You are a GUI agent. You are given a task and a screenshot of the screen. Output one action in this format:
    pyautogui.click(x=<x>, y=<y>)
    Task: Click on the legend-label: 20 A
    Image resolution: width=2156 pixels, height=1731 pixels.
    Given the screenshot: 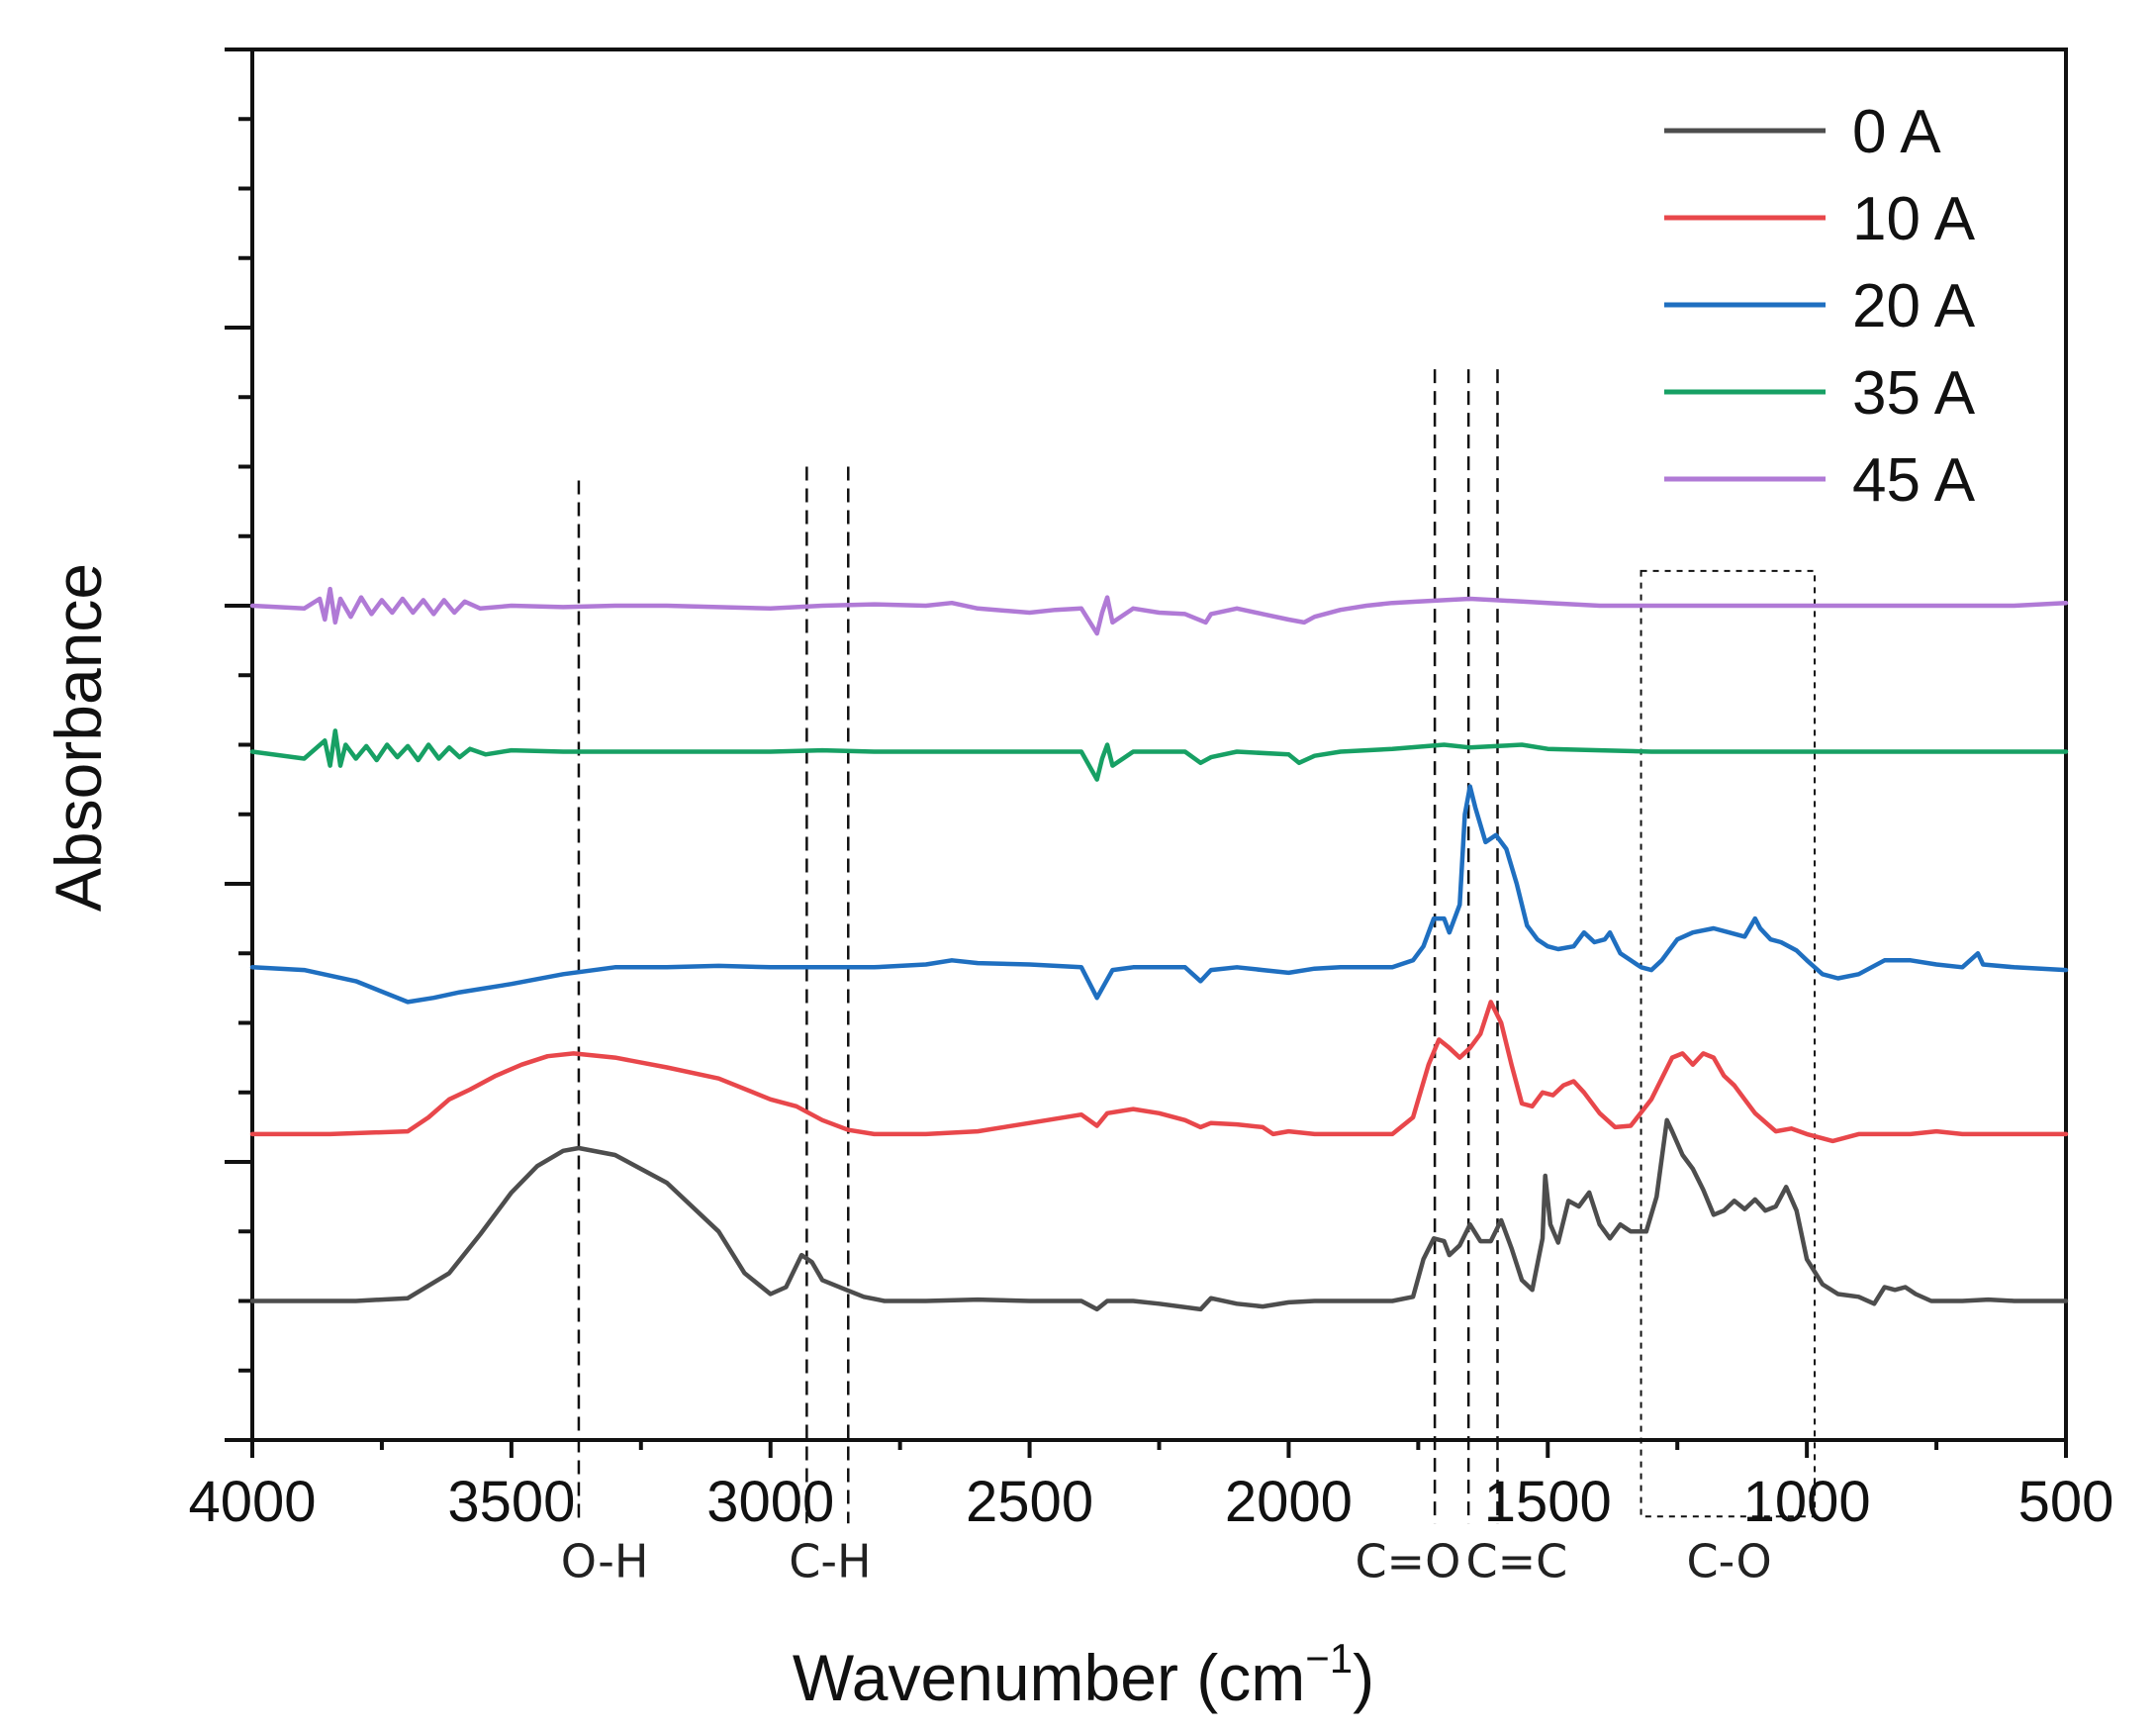 What is the action you would take?
    pyautogui.click(x=1914, y=306)
    